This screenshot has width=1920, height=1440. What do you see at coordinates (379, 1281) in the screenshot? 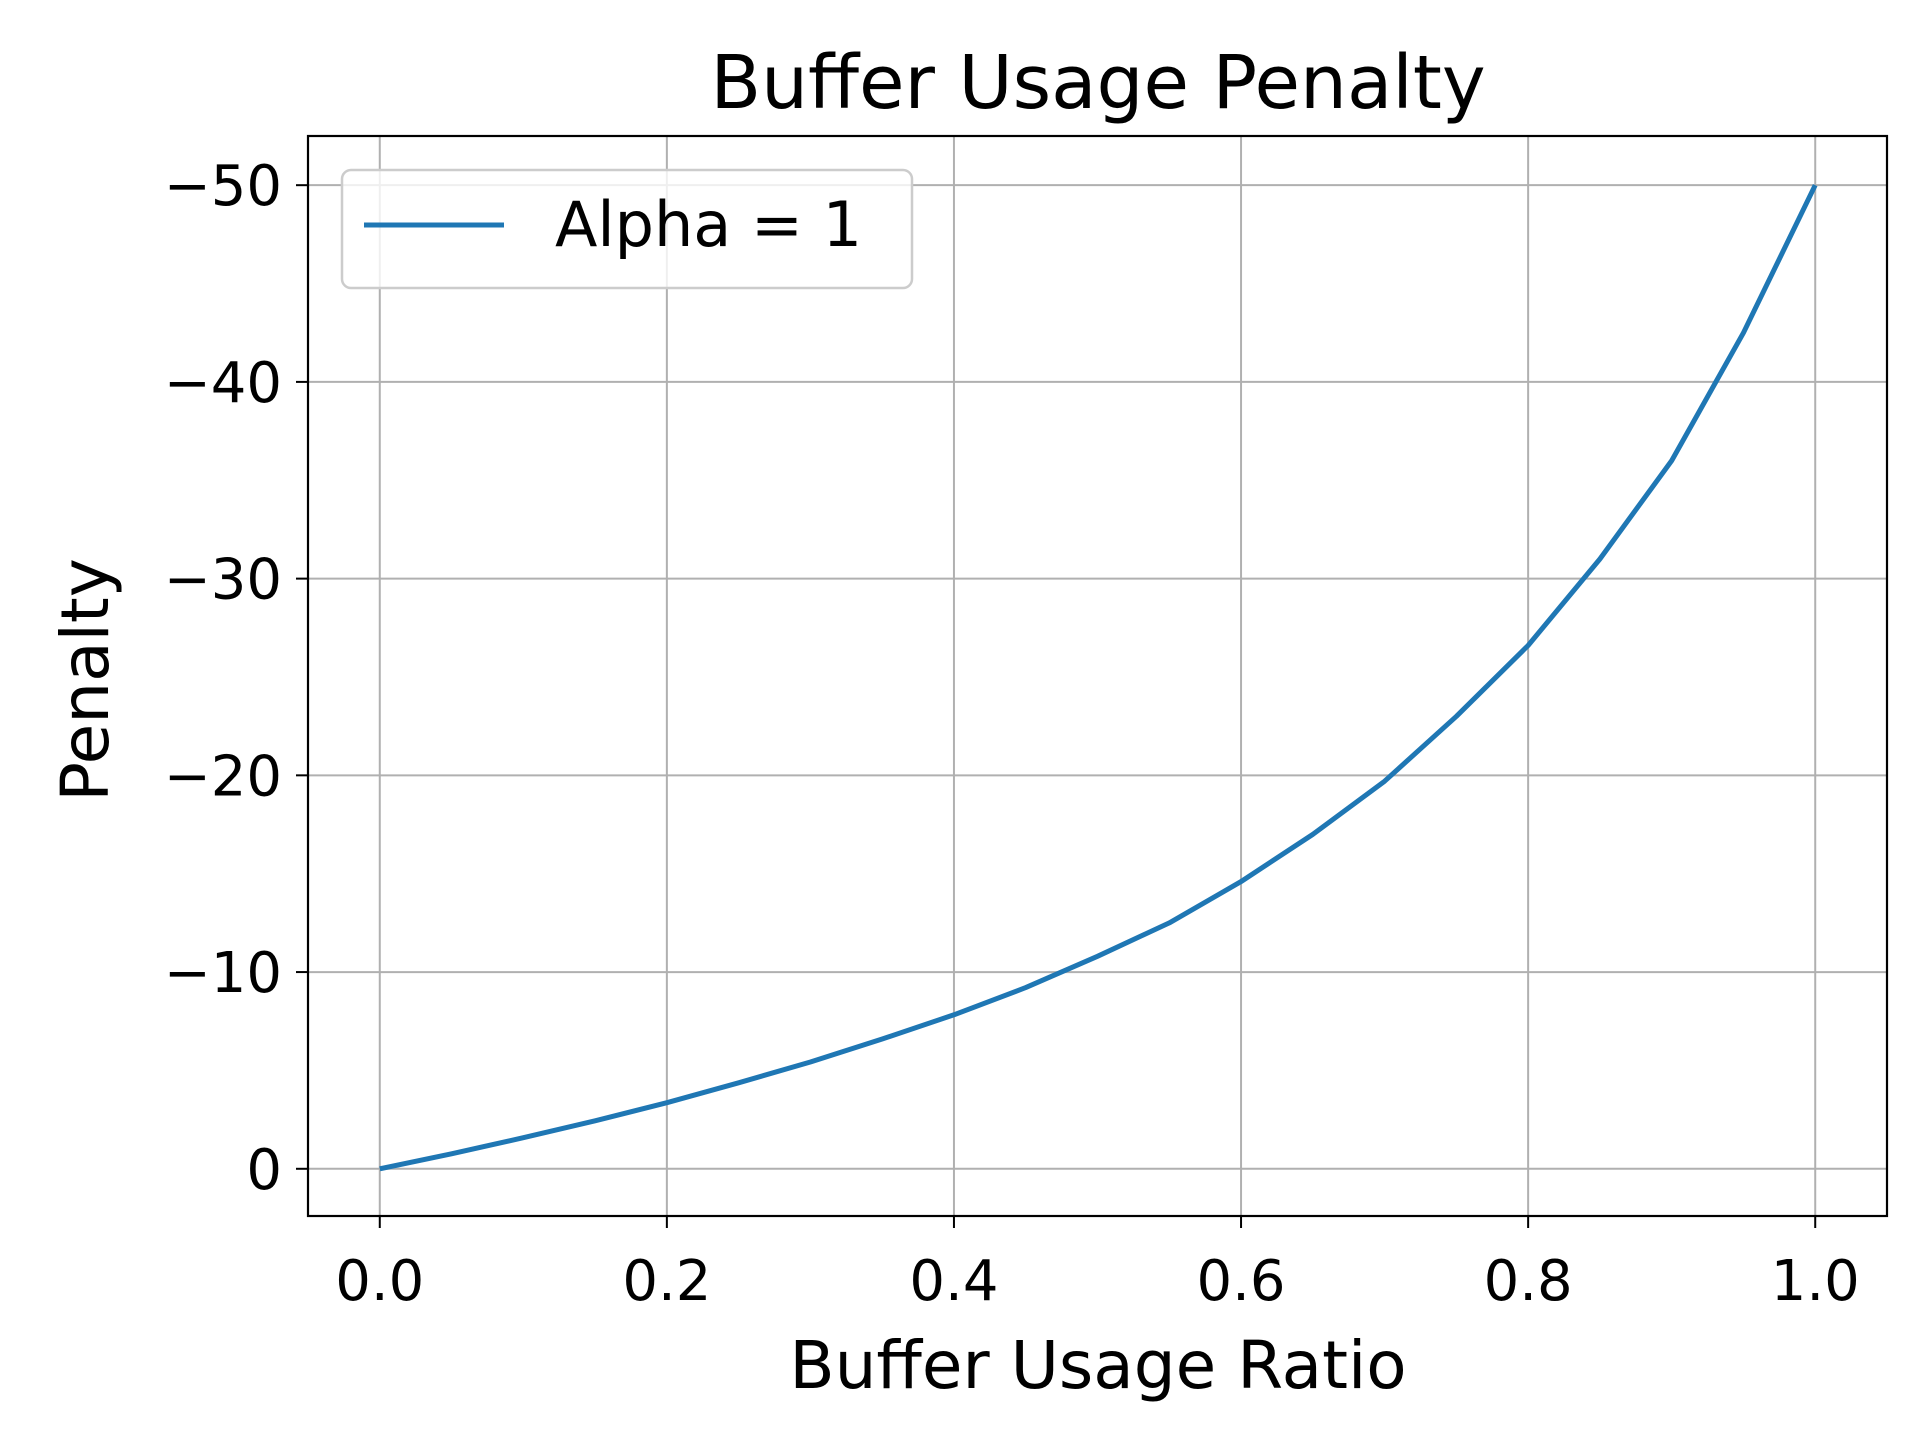
I see `x-tick-label: 0.0` at bounding box center [379, 1281].